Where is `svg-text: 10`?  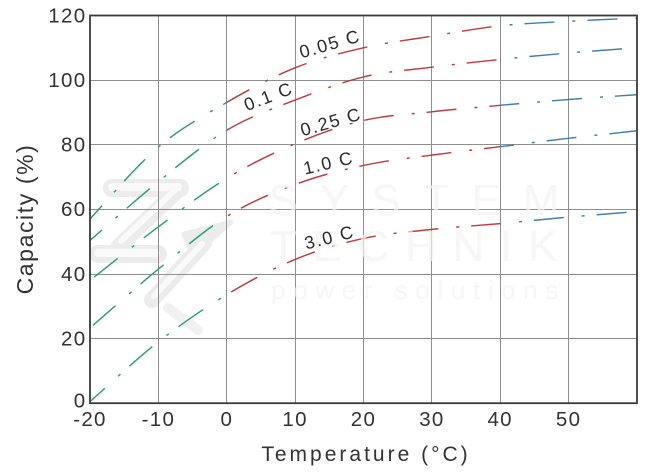
svg-text: 10 is located at coordinates (294, 419).